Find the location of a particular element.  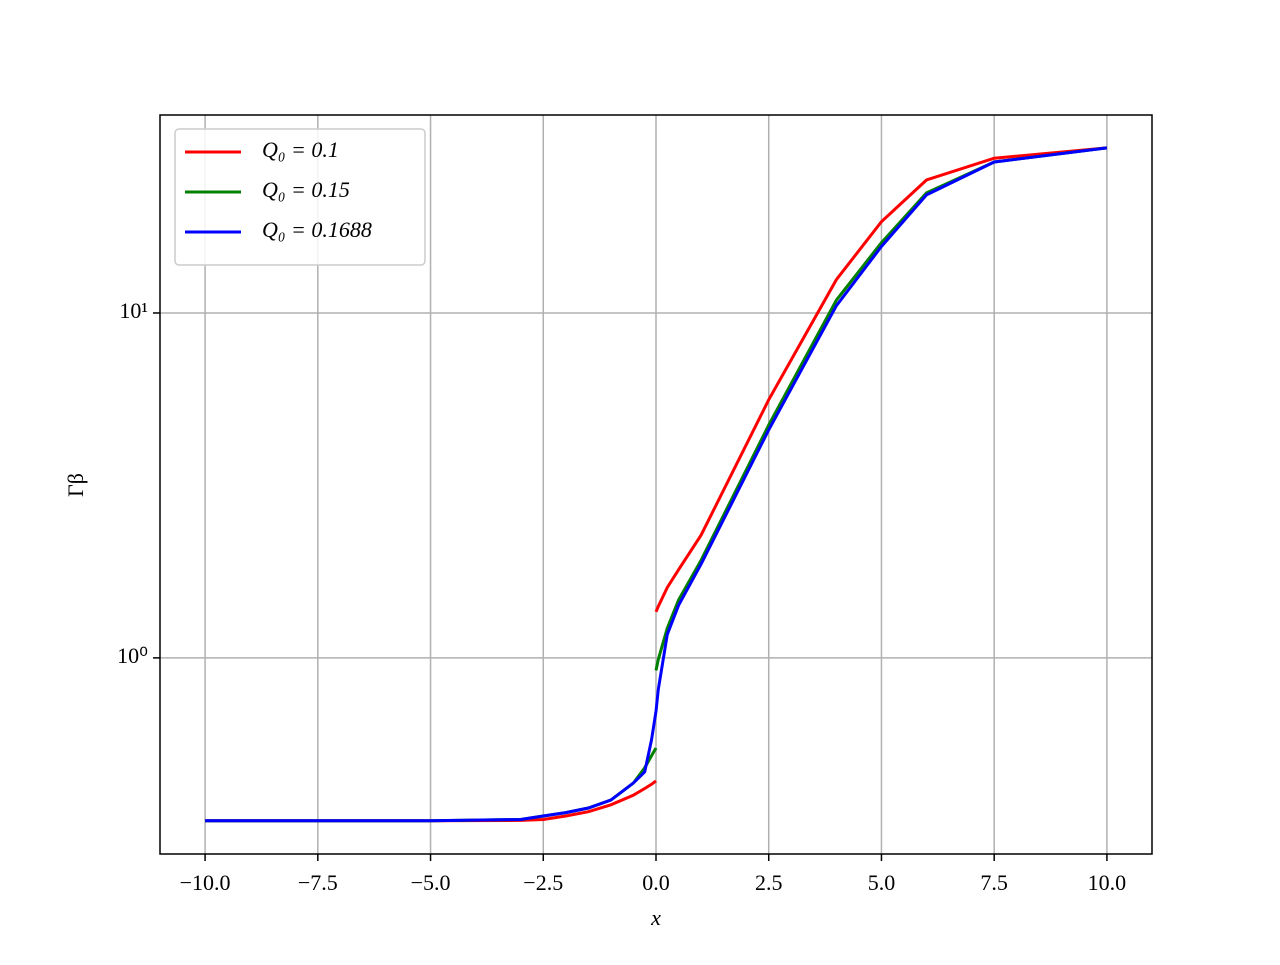

x-tick-label: −7.5 is located at coordinates (318, 882).